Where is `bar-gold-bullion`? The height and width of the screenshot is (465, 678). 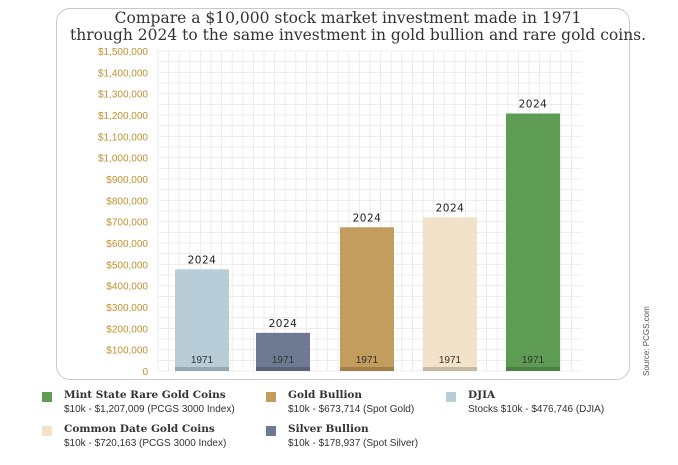
bar-gold-bullion is located at coordinates (367, 299).